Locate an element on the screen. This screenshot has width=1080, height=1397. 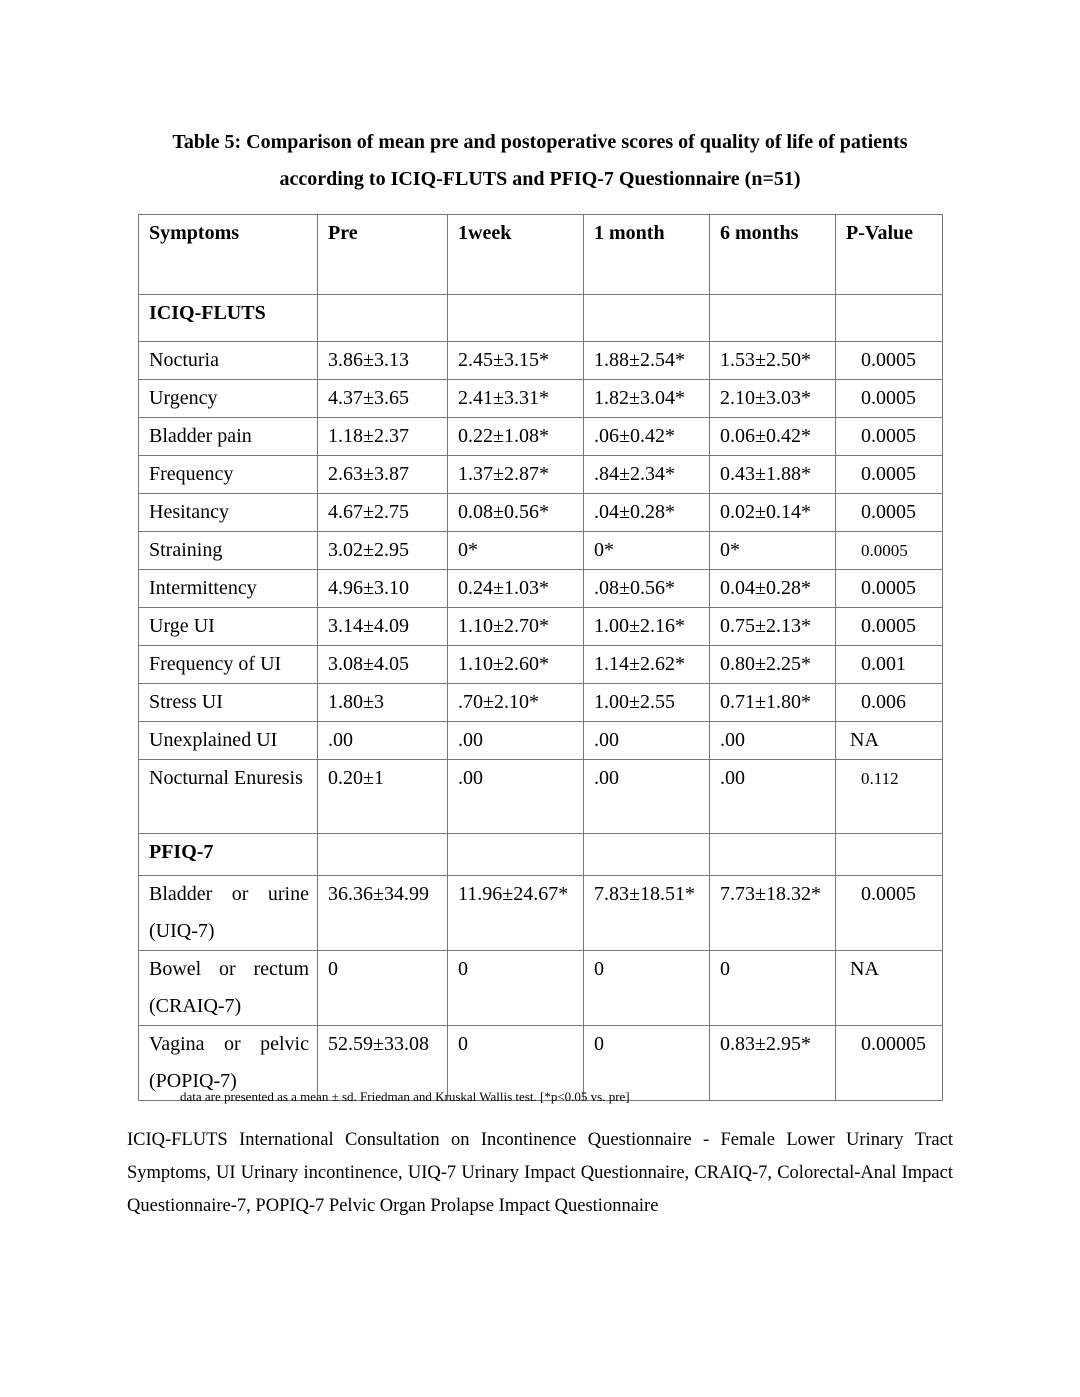
value-cell: 4.96±3.10 is located at coordinates (382, 588).